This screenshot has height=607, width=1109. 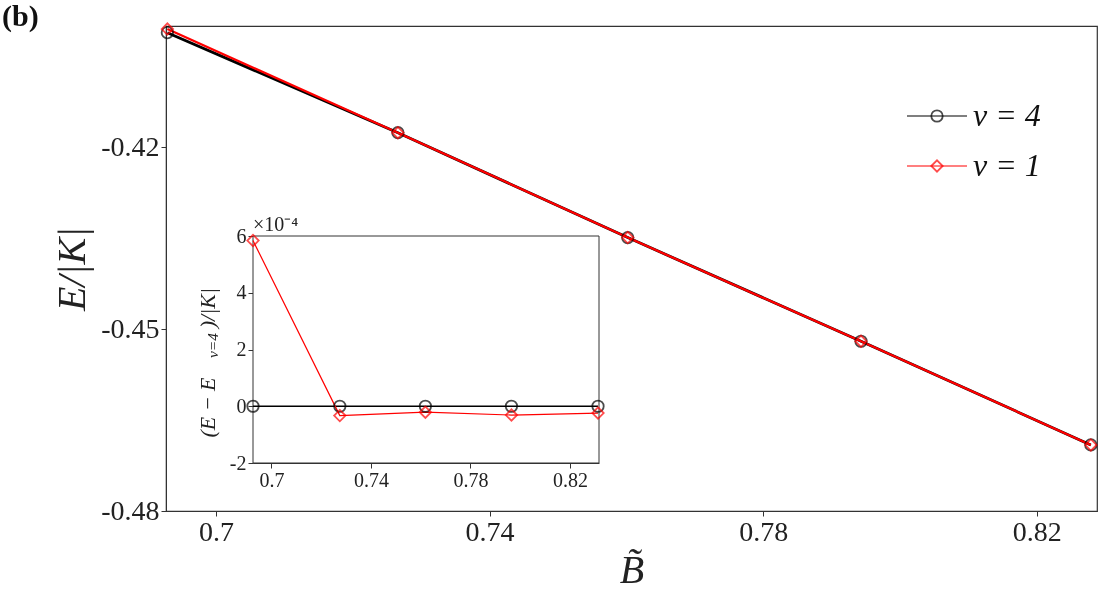 I want to click on legend-label: ν = 1, so click(x=1007, y=165).